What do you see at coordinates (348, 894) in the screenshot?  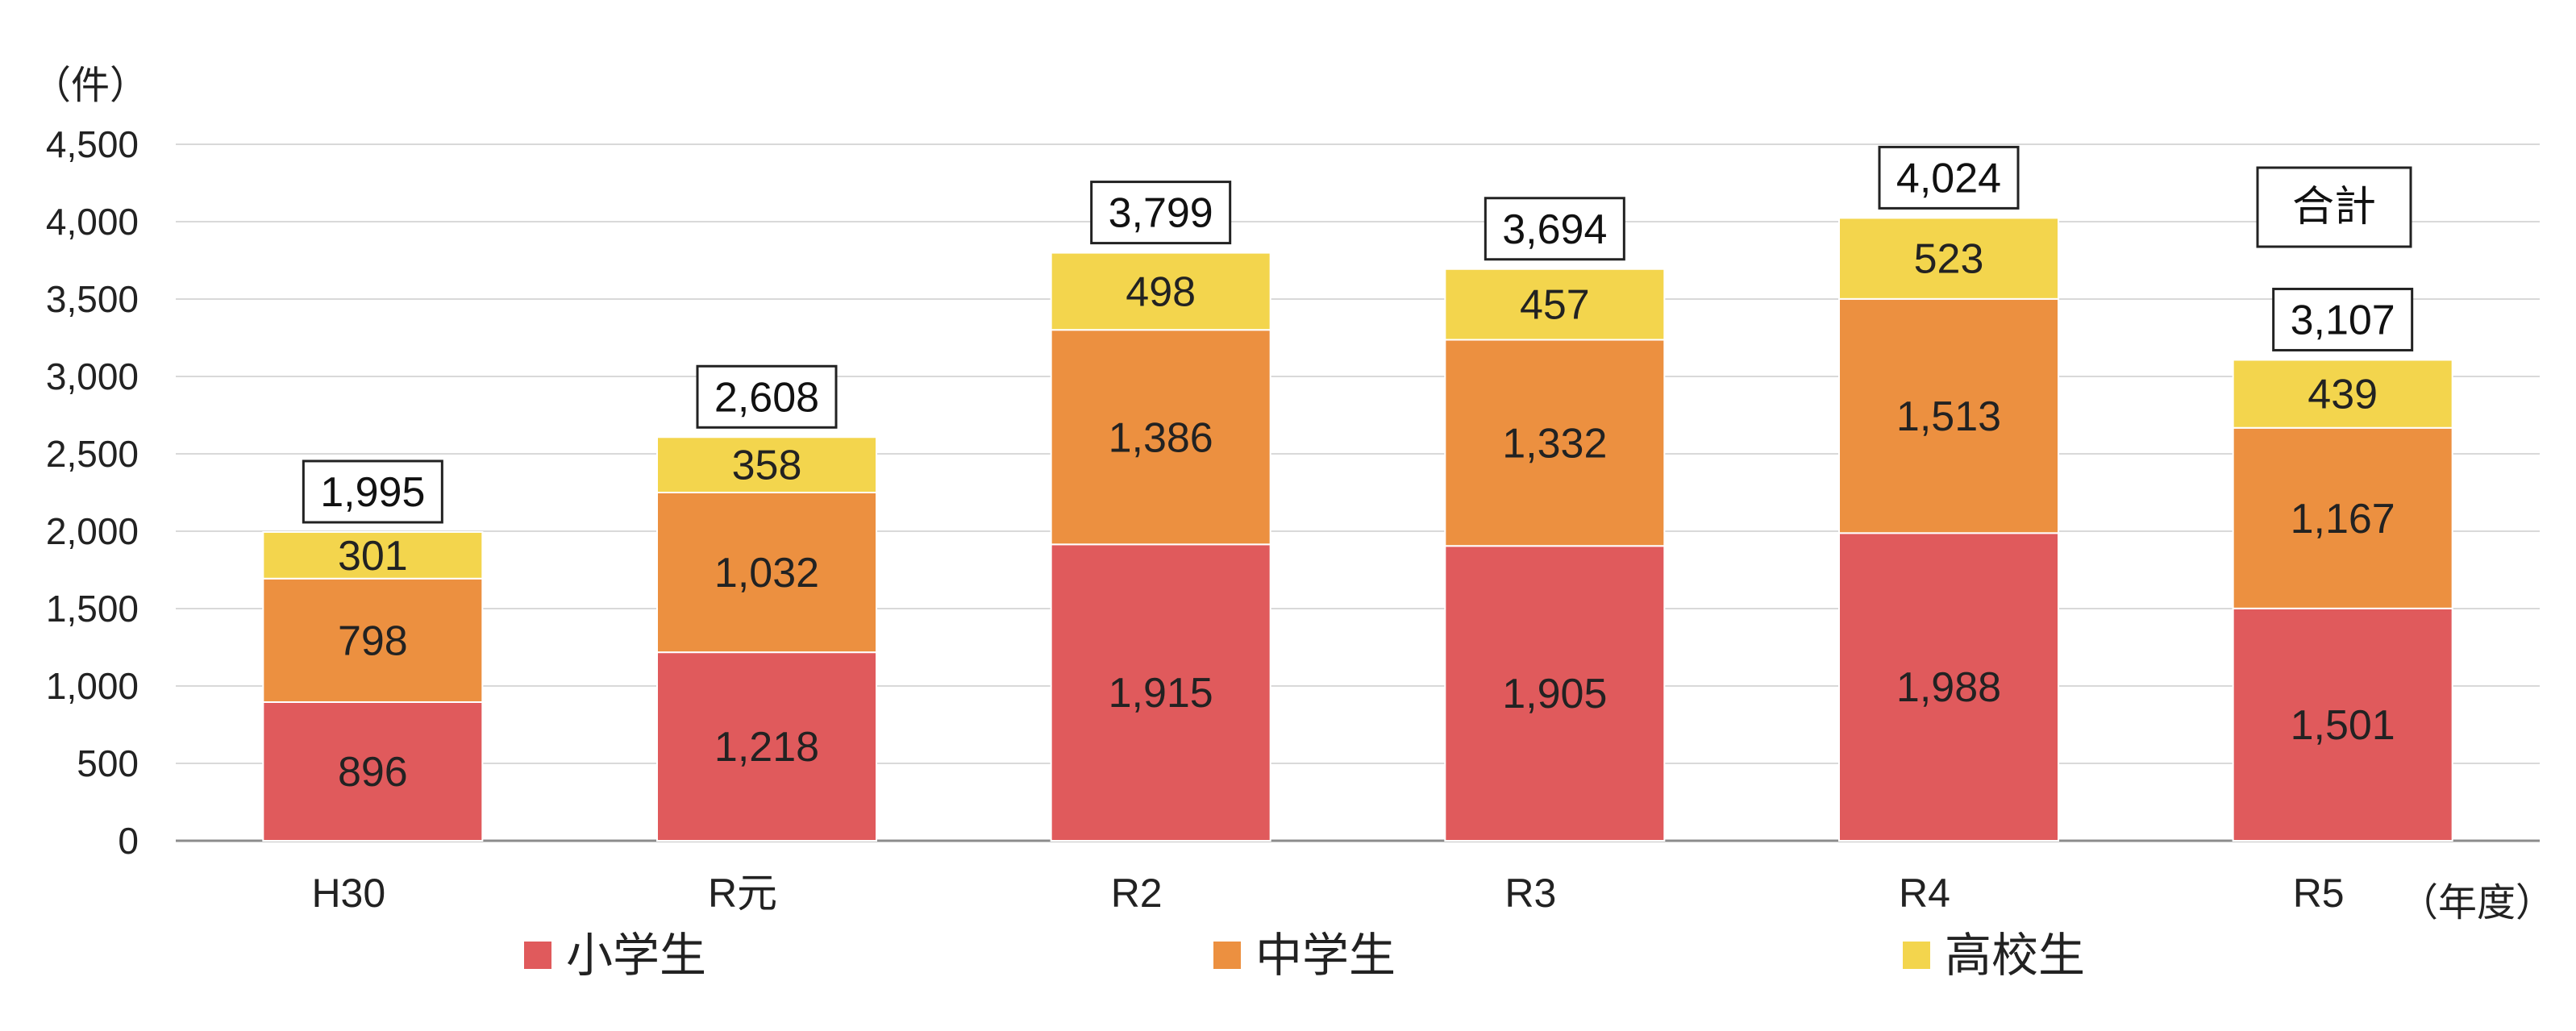 I see `x-tick-label: H30` at bounding box center [348, 894].